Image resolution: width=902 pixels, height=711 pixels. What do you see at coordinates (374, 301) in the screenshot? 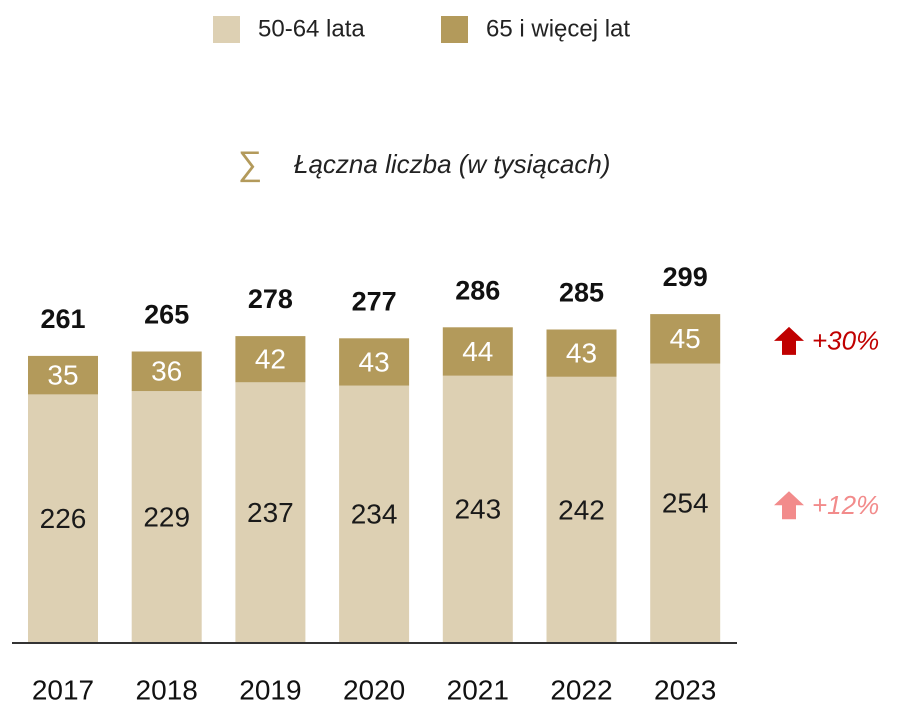
I see `total-label: 277` at bounding box center [374, 301].